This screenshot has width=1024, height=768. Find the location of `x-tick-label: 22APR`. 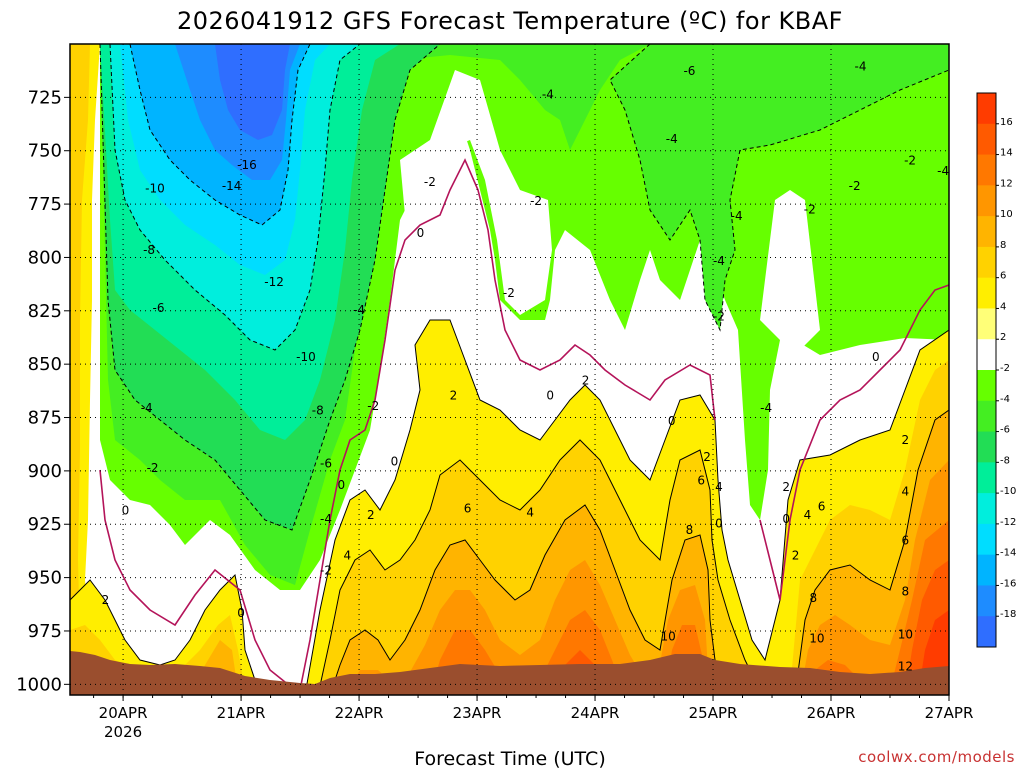

x-tick-label: 22APR is located at coordinates (359, 713).